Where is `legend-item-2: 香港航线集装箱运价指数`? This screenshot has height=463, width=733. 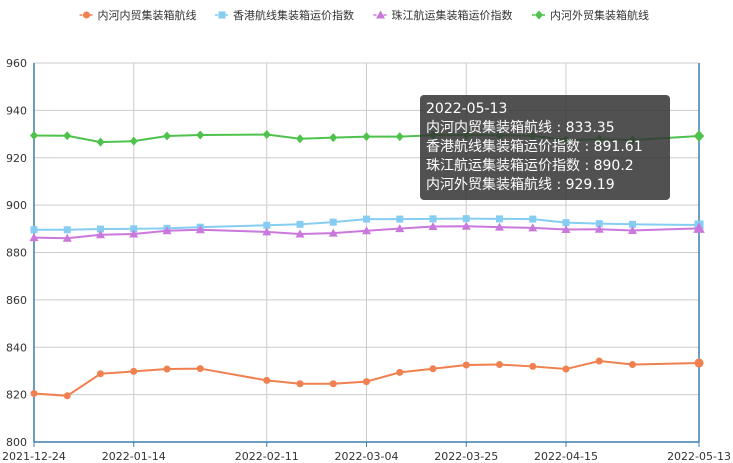
legend-item-2: 香港航线集装箱运价指数 is located at coordinates (284, 15).